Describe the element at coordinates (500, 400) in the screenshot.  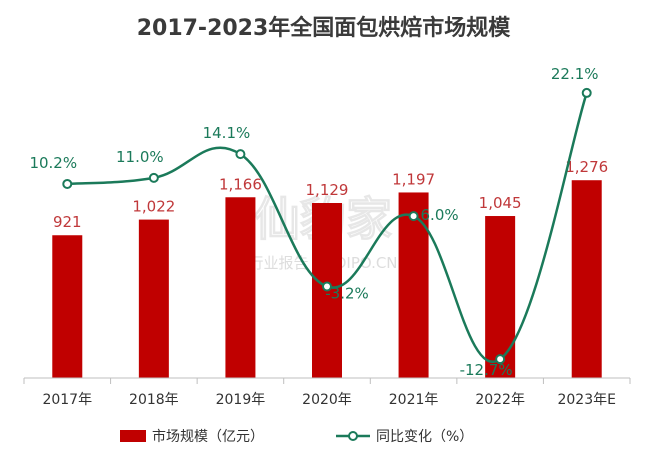
I see `x-tick-label: 2022年` at that location.